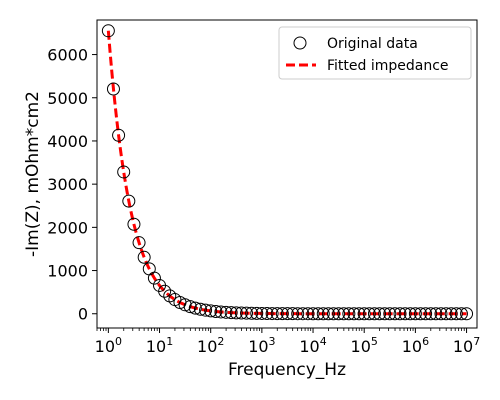 The image size is (500, 400). What do you see at coordinates (288, 342) in the screenshot?
I see `x-axis: 10⁰ 10¹ 10² 10³ 10⁴ 10⁵ 10⁶ 10⁷` at bounding box center [288, 342].